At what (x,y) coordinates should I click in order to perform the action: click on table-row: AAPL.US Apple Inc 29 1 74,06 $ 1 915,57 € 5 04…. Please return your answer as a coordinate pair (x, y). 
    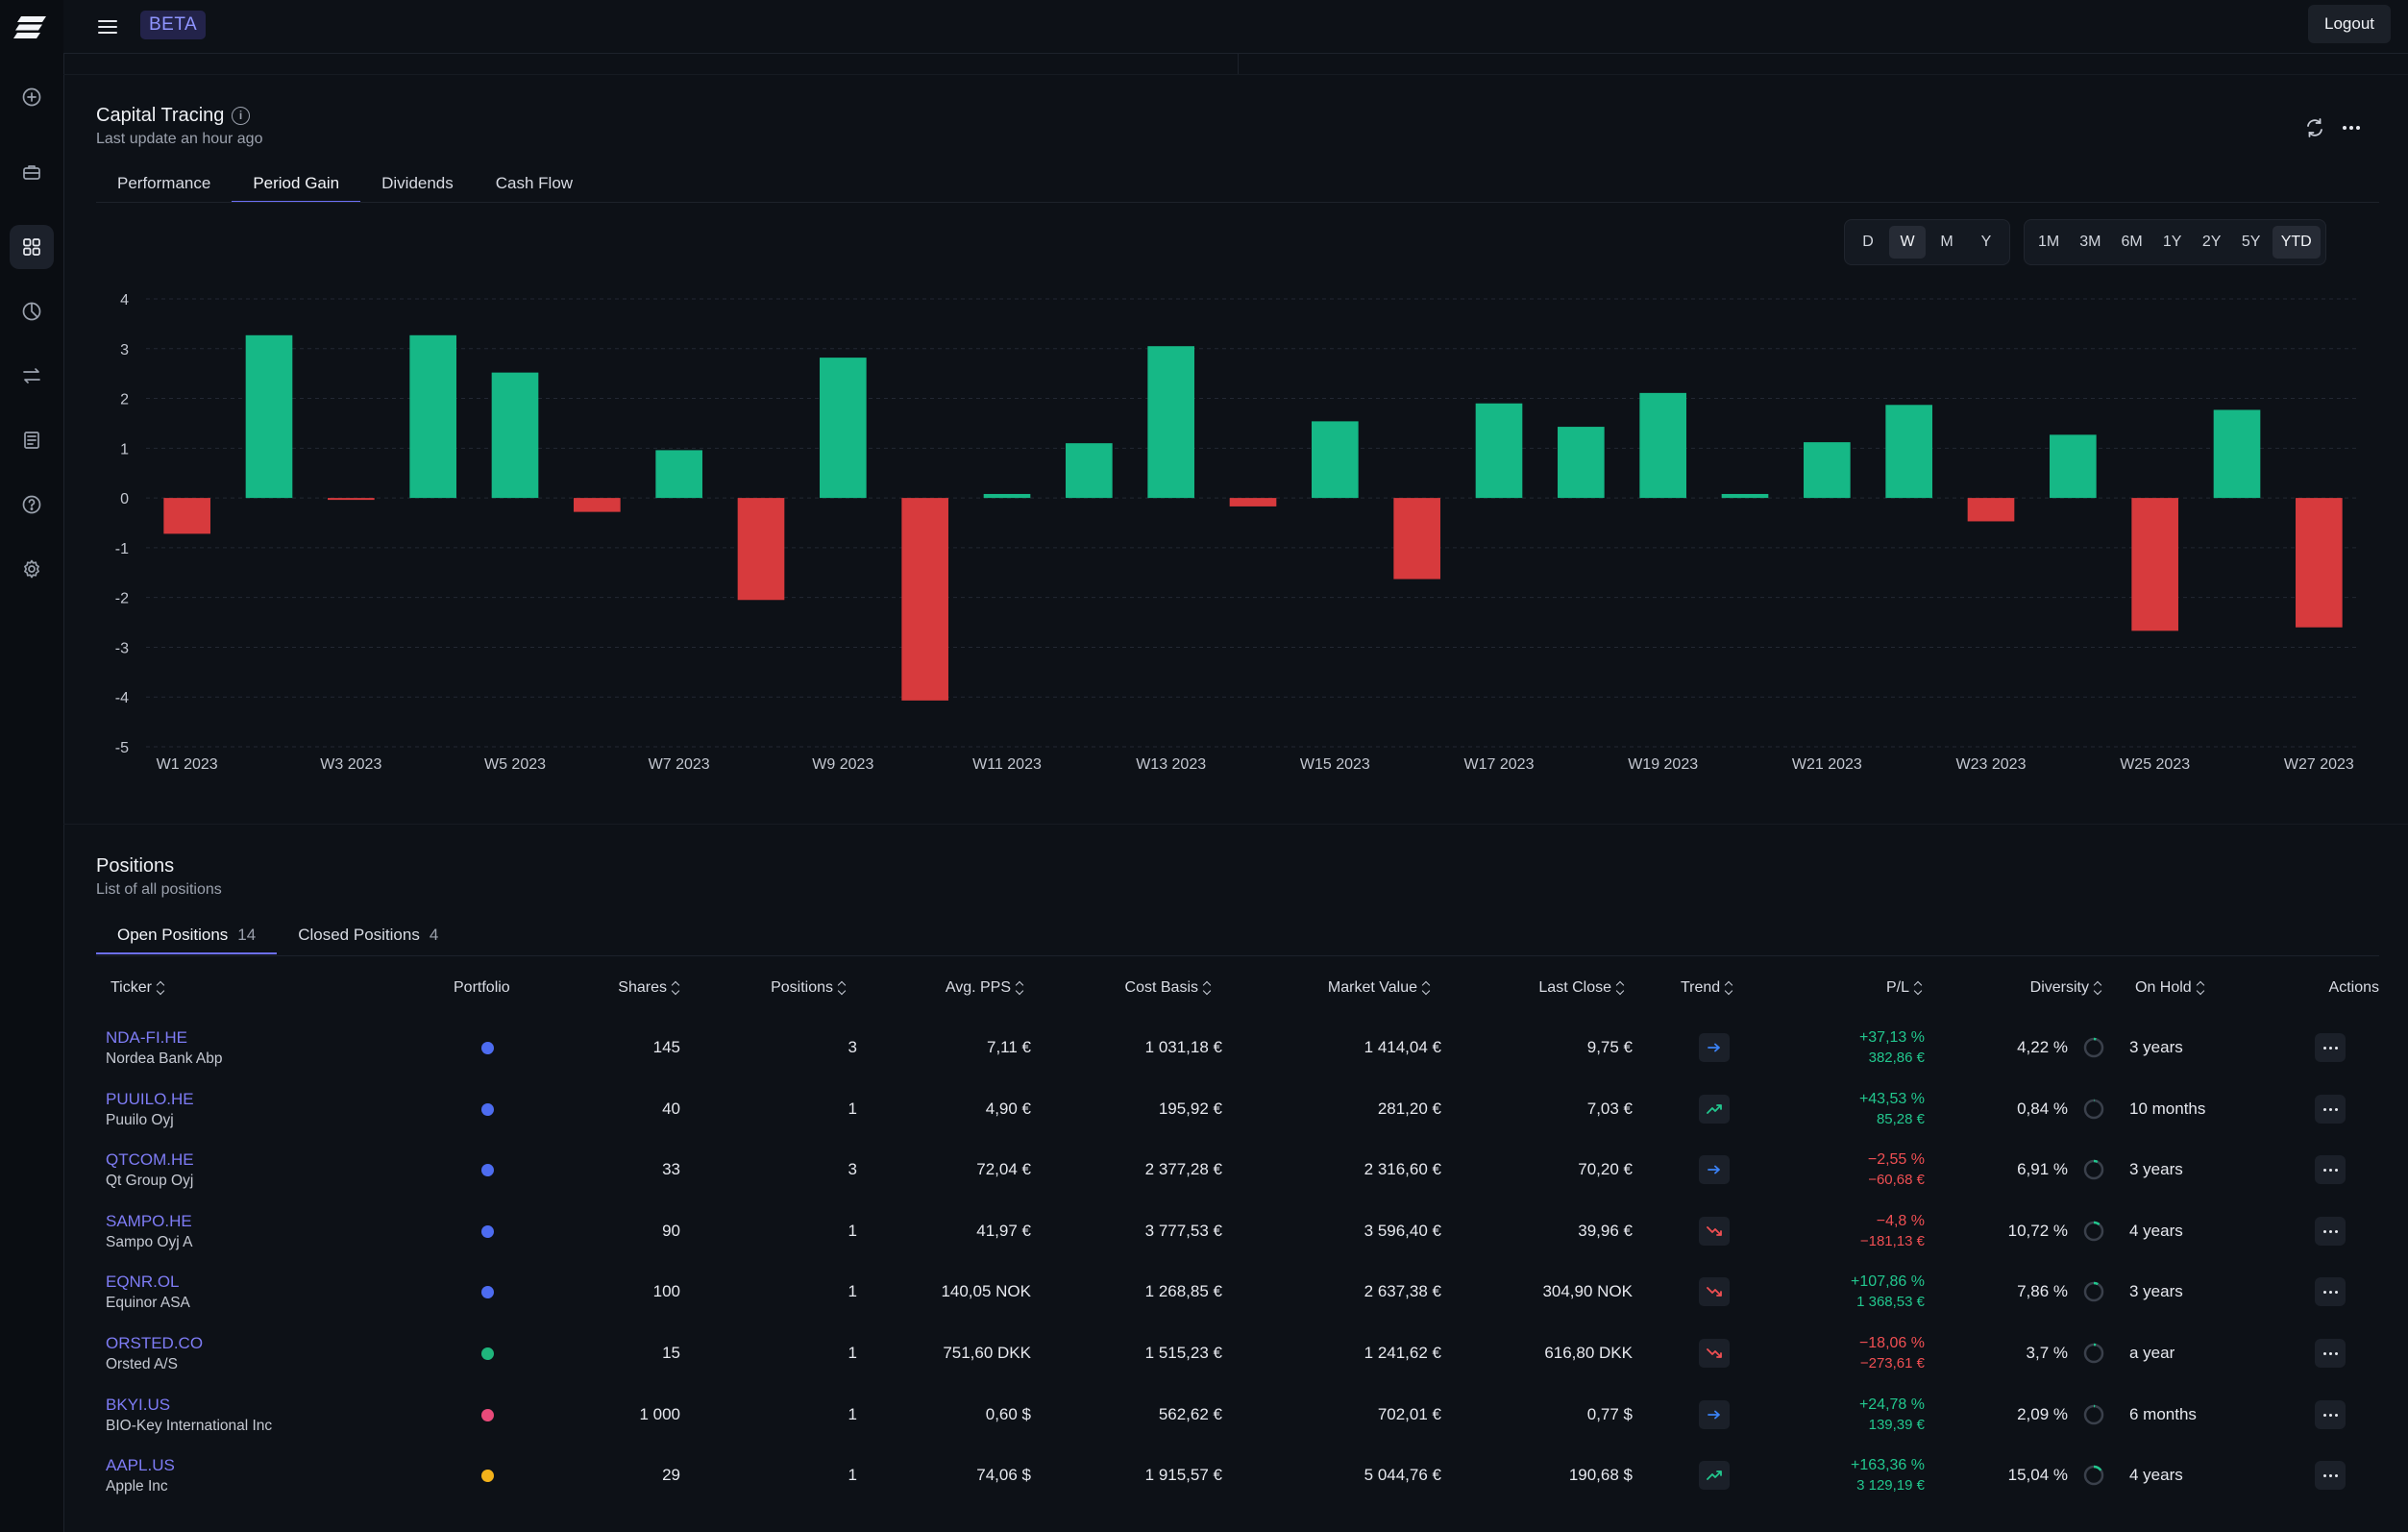
    Looking at the image, I should click on (1204, 1475).